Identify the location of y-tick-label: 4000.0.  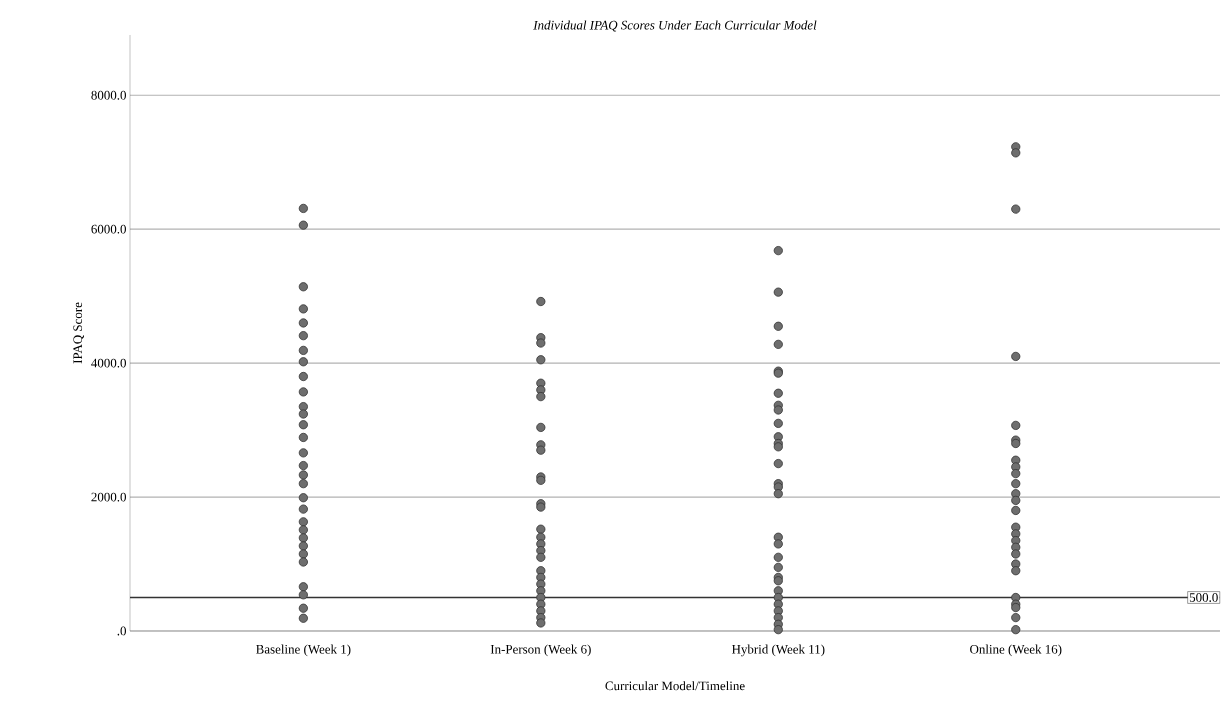
(108, 363).